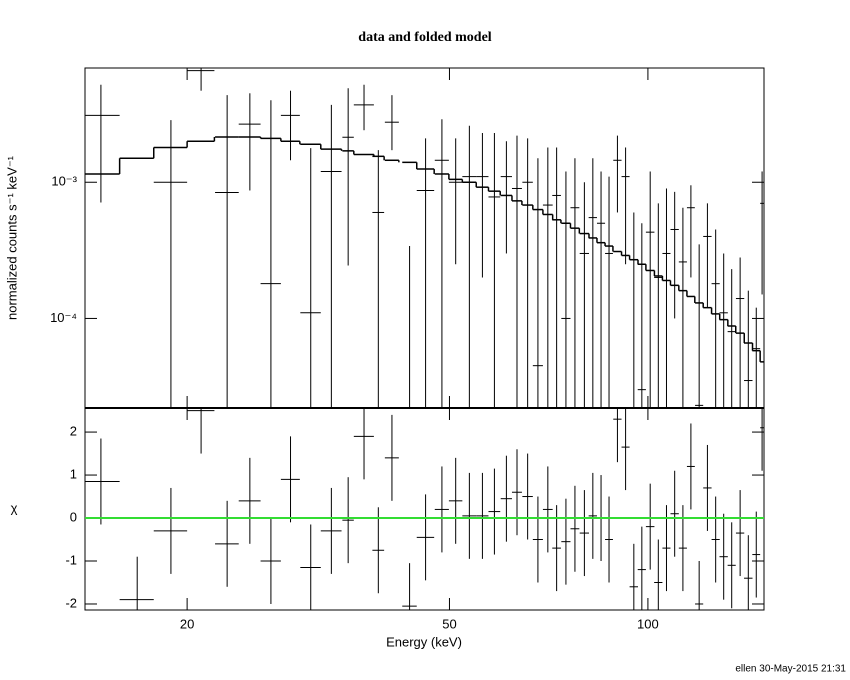 This screenshot has height=680, width=850. I want to click on y-tick-label: 10⁻³, so click(64, 181).